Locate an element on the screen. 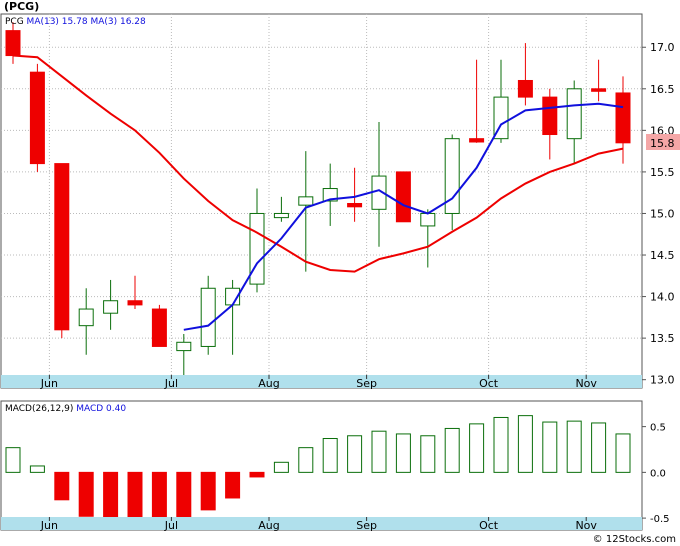 The width and height of the screenshot is (680, 546). macd-y-axis: 0.5 0.0 -0.5 is located at coordinates (656, 474).